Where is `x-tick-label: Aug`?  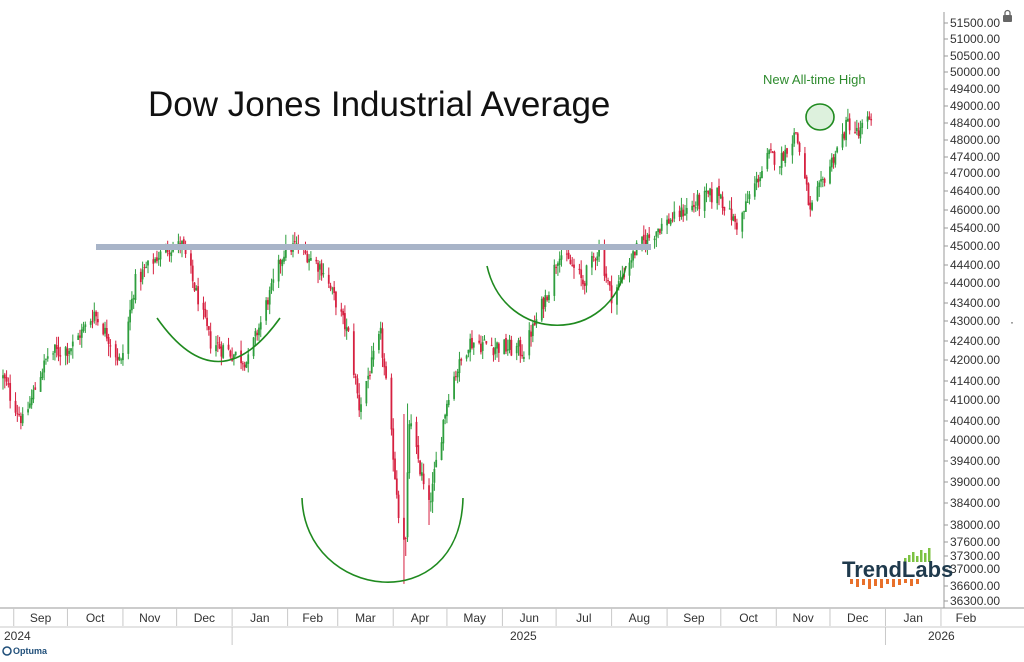 x-tick-label: Aug is located at coordinates (639, 618).